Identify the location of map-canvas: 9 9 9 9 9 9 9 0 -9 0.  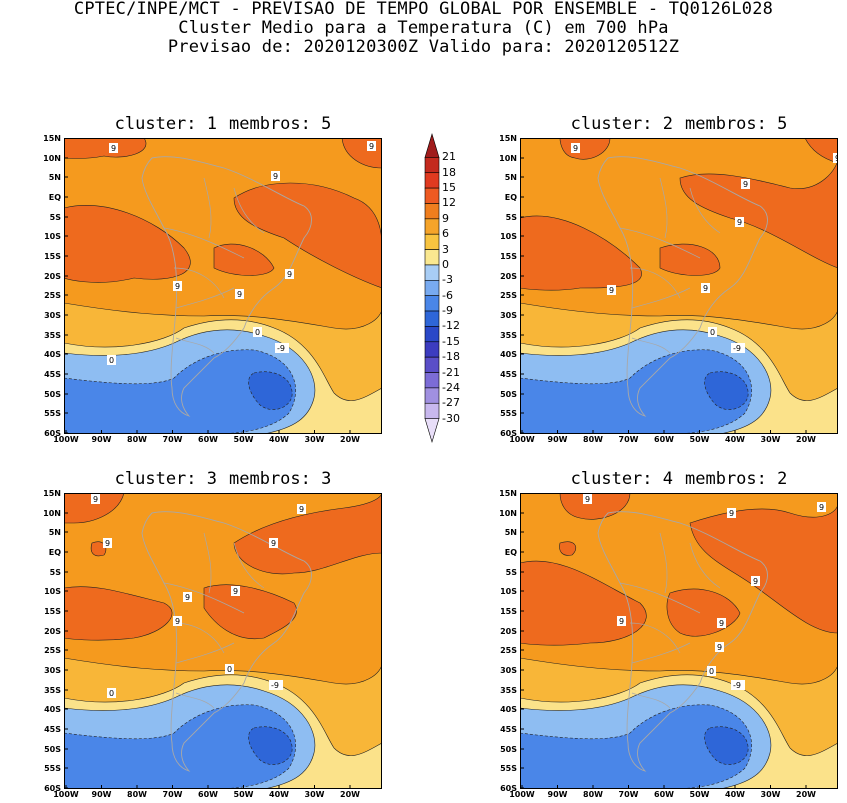
(223, 641).